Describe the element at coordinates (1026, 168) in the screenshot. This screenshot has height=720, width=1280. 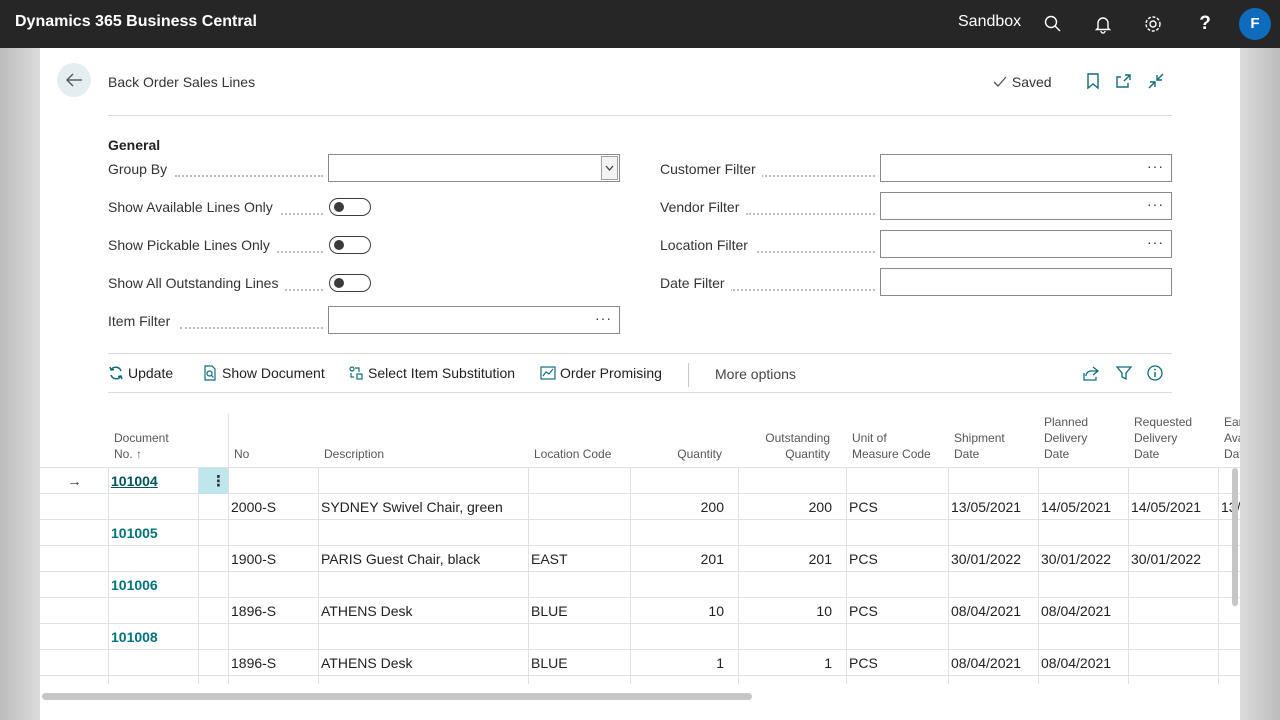
I see `customer-filter-input: ···` at that location.